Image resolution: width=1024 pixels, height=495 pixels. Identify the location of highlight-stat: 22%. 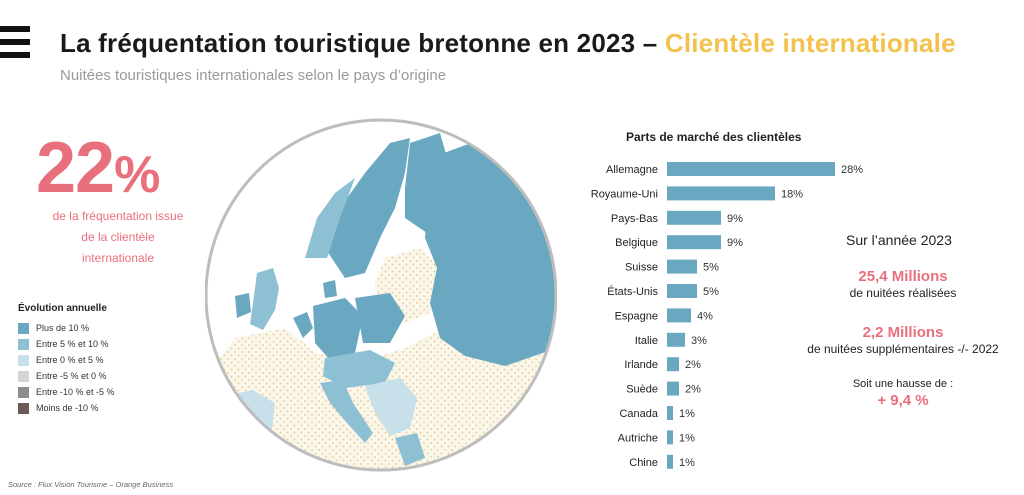
(98, 168).